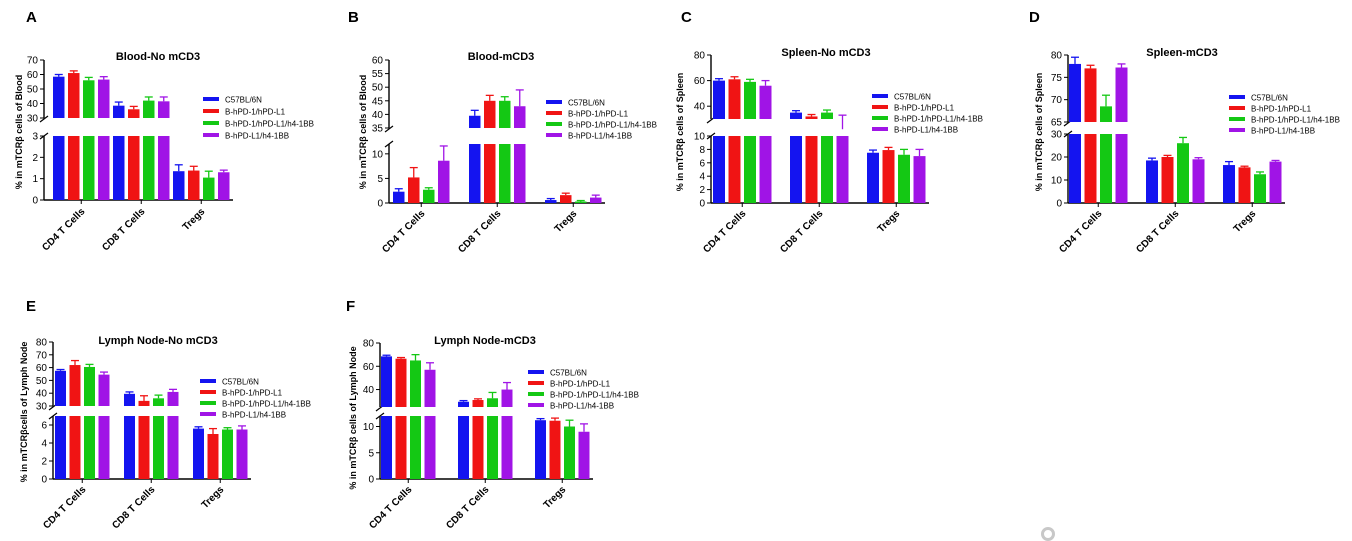  I want to click on panel-letter: C, so click(686, 17).